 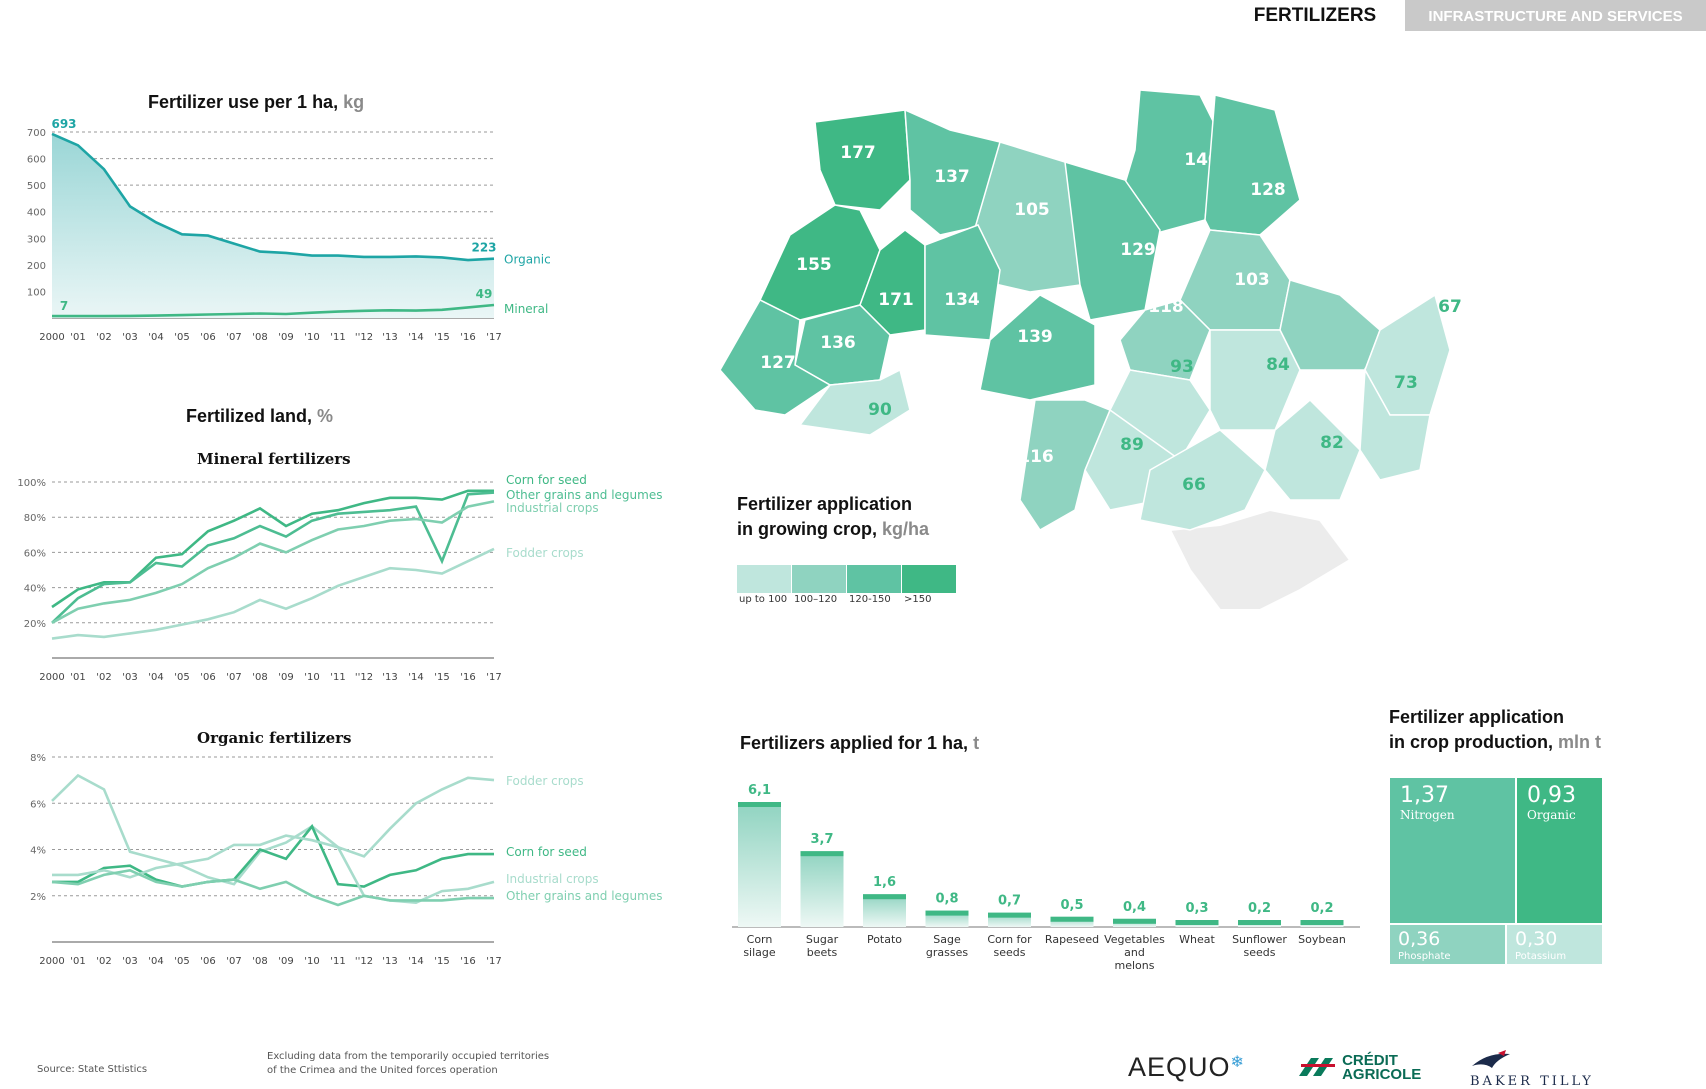 What do you see at coordinates (36, 133) in the screenshot?
I see `y-tick-label: 700` at bounding box center [36, 133].